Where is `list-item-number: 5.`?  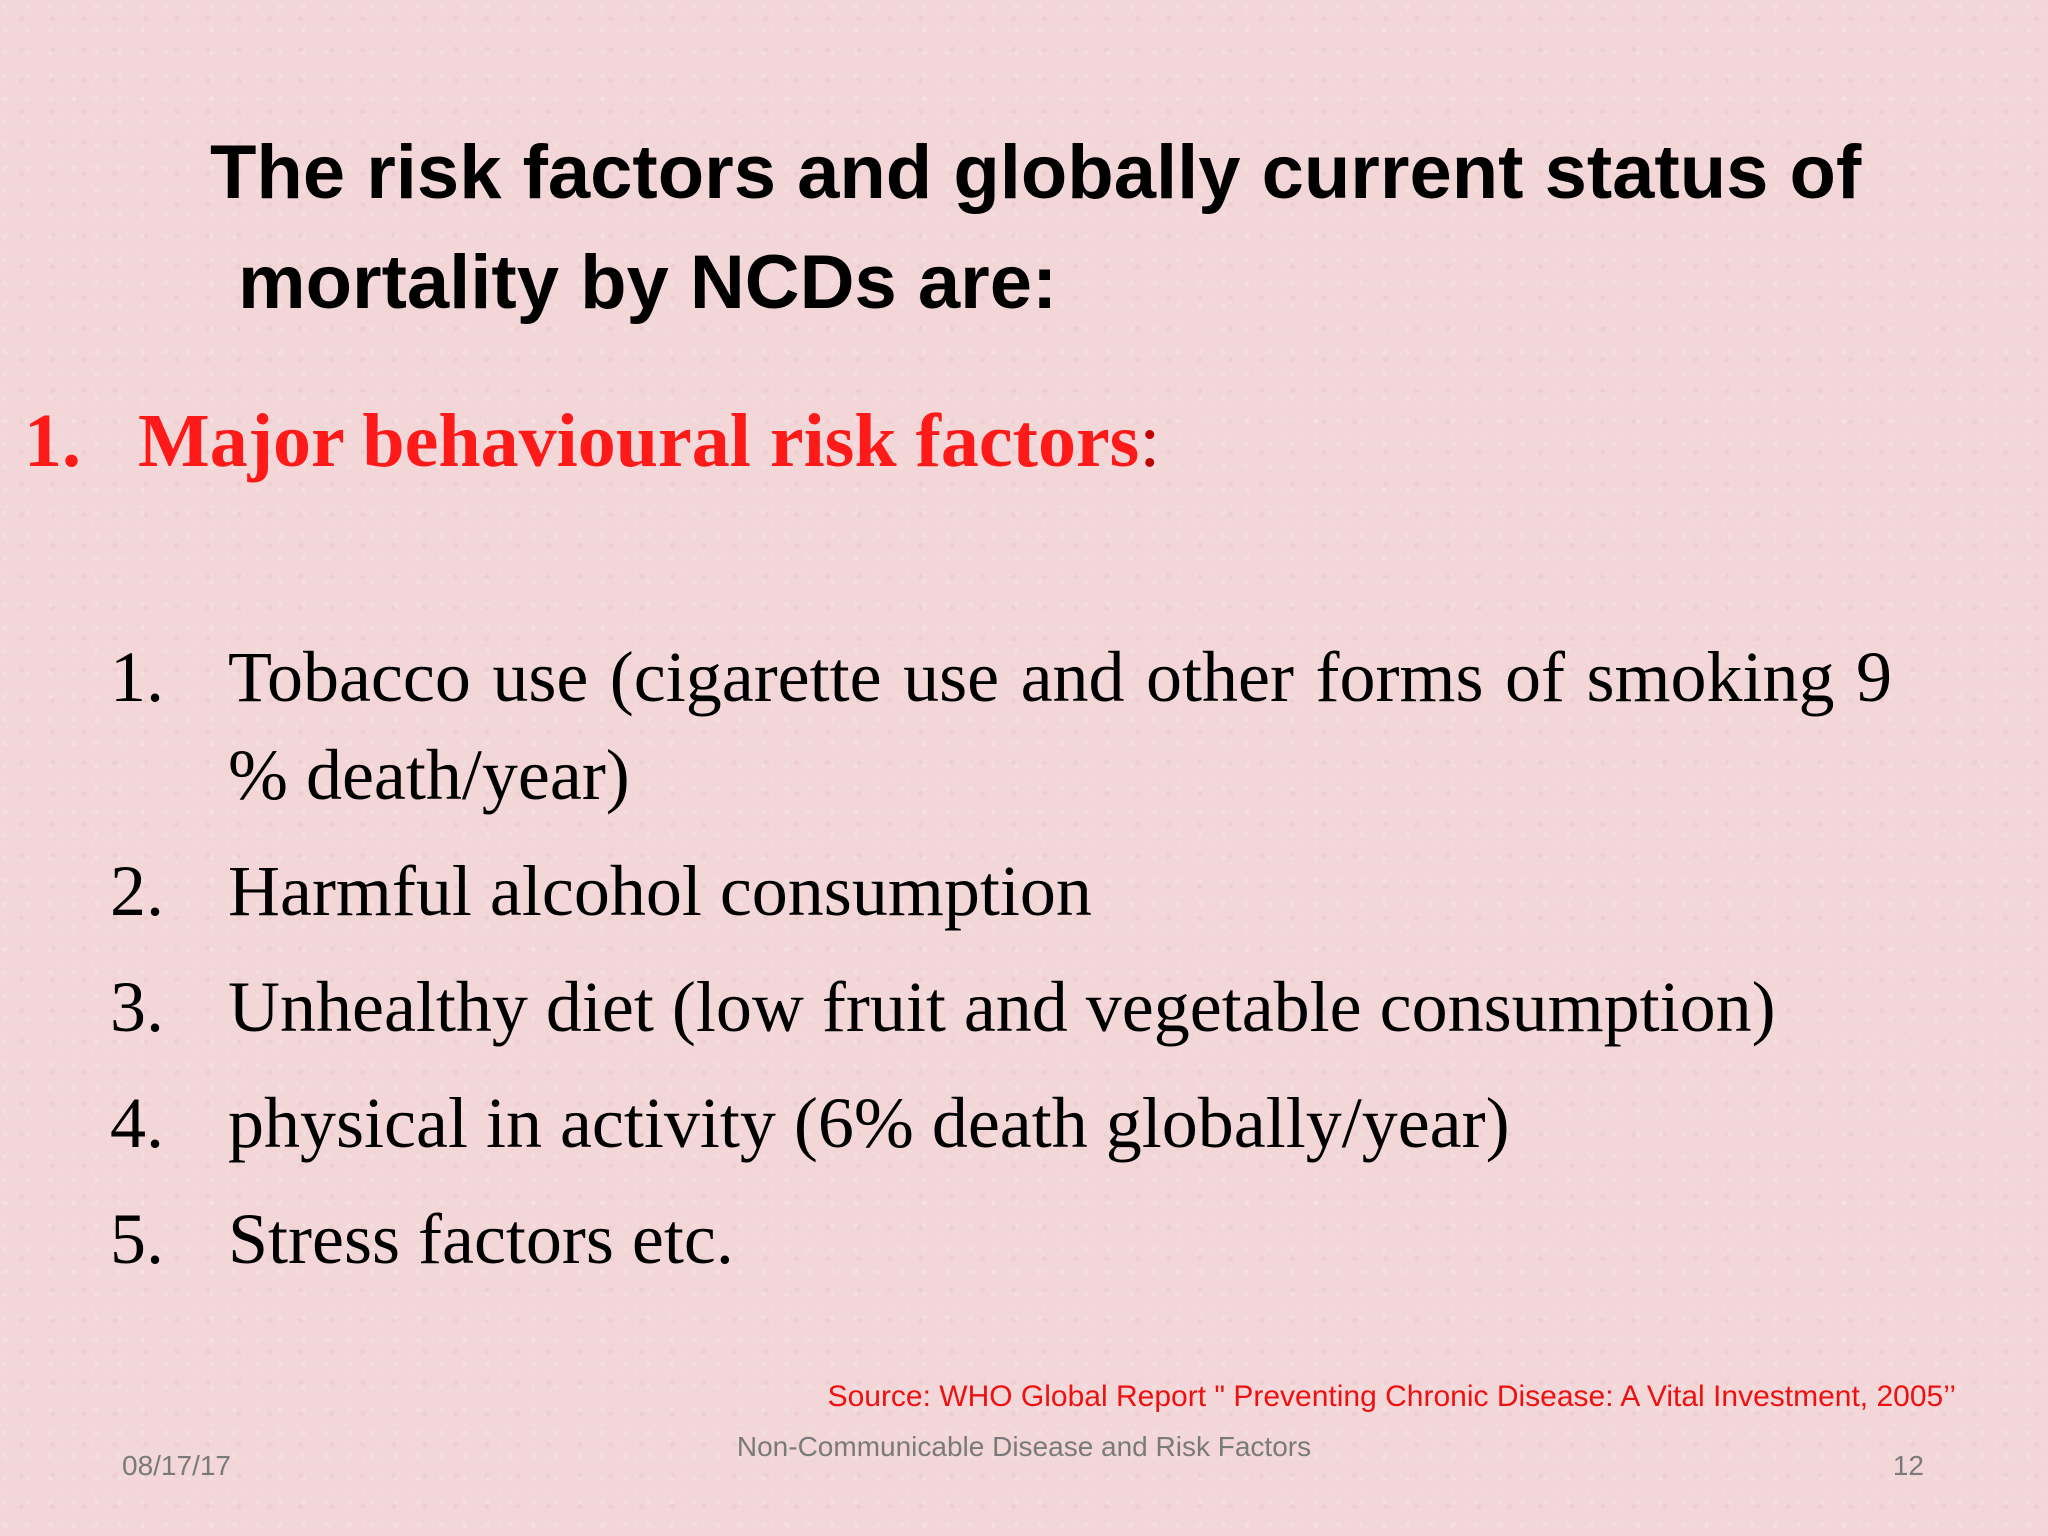 list-item-number: 5. is located at coordinates (137, 1239).